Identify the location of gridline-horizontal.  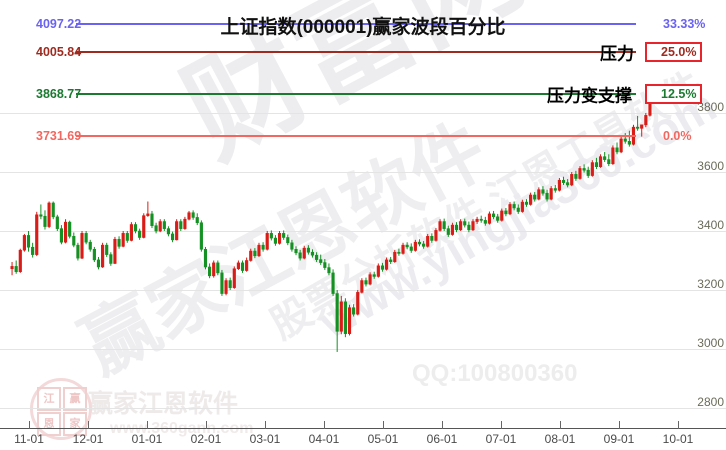
(363, 113).